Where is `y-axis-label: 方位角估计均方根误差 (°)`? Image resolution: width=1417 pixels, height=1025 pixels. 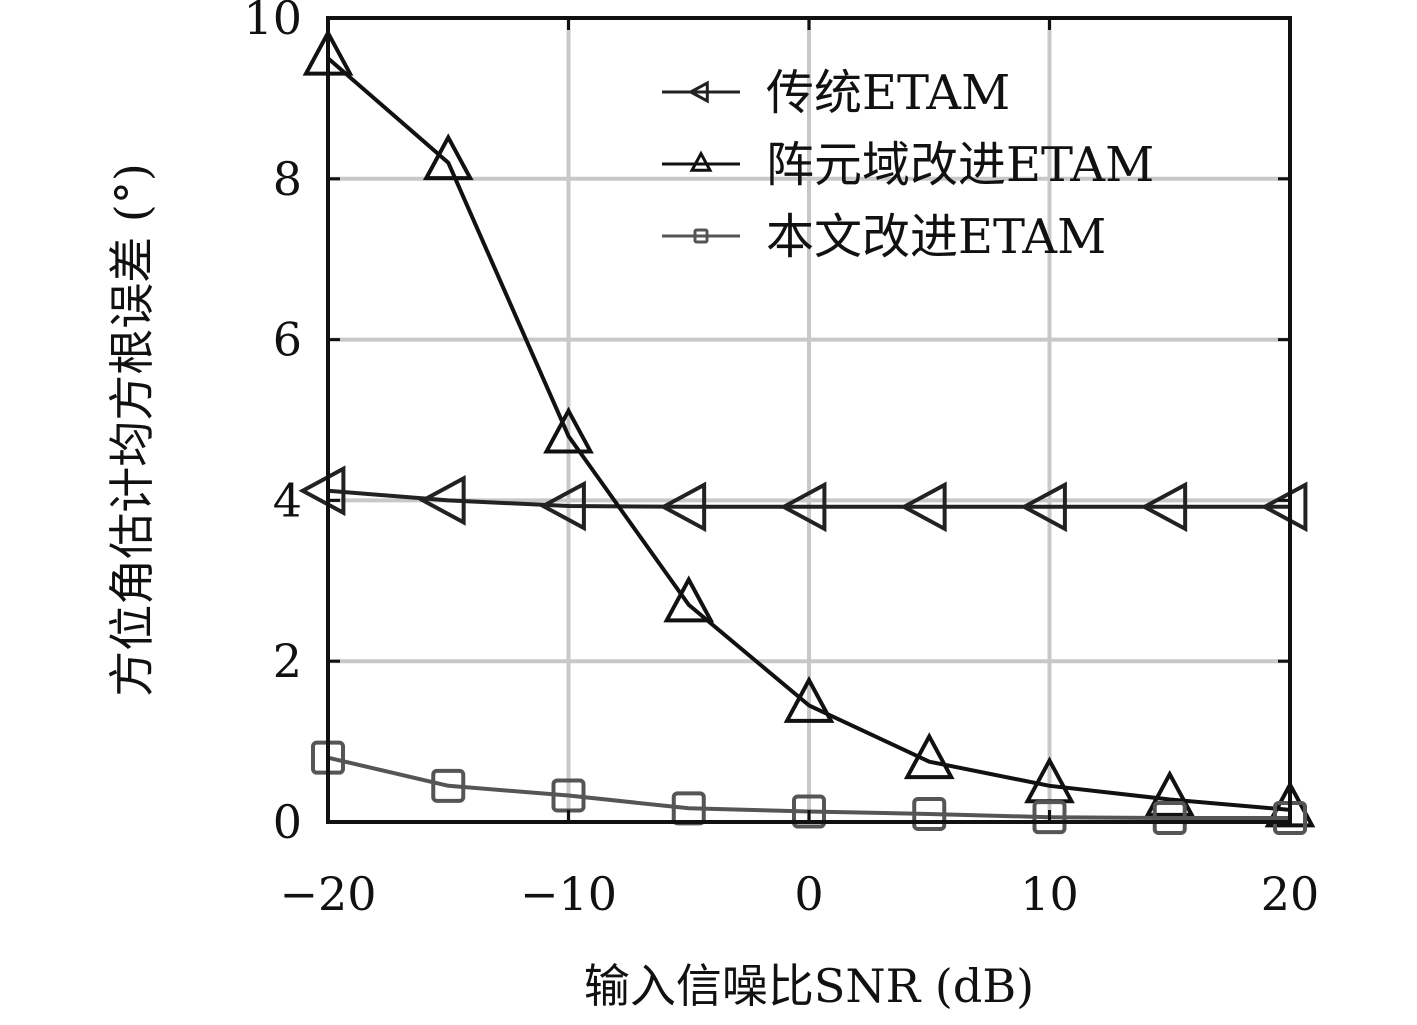 y-axis-label: 方位角估计均方根误差 (°) is located at coordinates (132, 430).